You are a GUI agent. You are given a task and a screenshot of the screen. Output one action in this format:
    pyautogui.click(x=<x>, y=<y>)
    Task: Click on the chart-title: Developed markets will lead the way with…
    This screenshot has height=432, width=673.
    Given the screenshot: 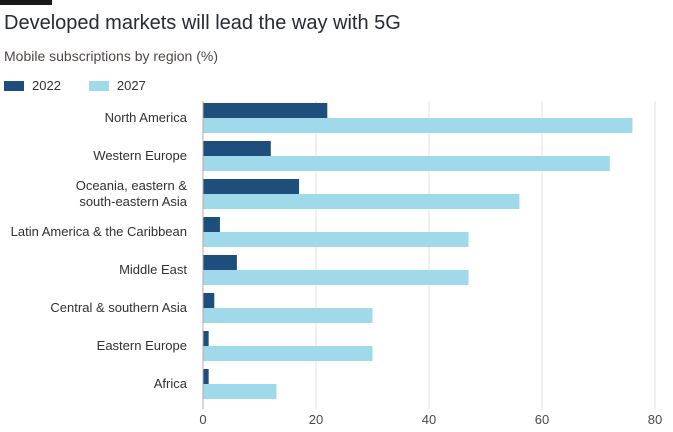 What is the action you would take?
    pyautogui.click(x=202, y=23)
    